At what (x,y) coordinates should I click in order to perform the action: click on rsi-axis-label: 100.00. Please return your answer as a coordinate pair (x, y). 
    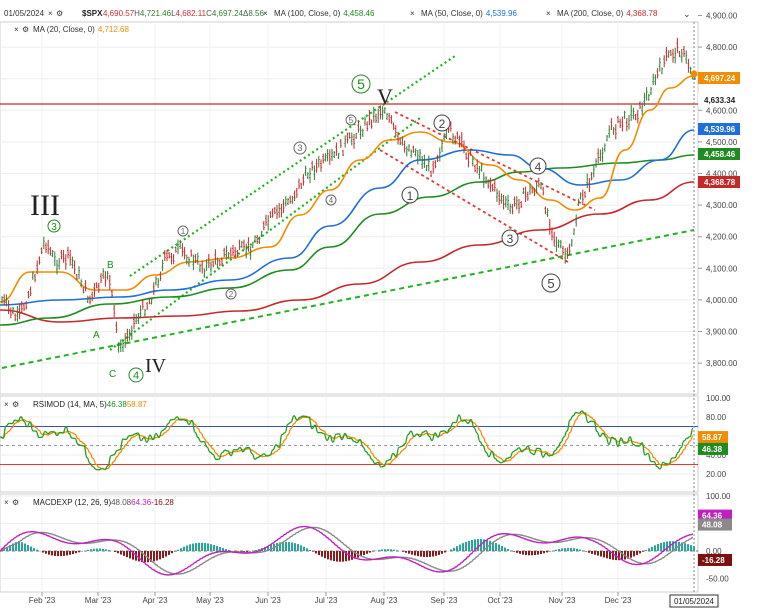
    Looking at the image, I should click on (718, 398).